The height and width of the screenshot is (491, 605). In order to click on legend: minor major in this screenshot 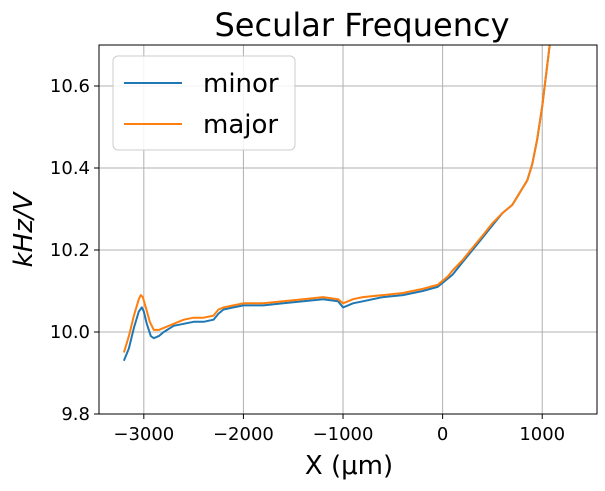, I will do `click(204, 103)`.